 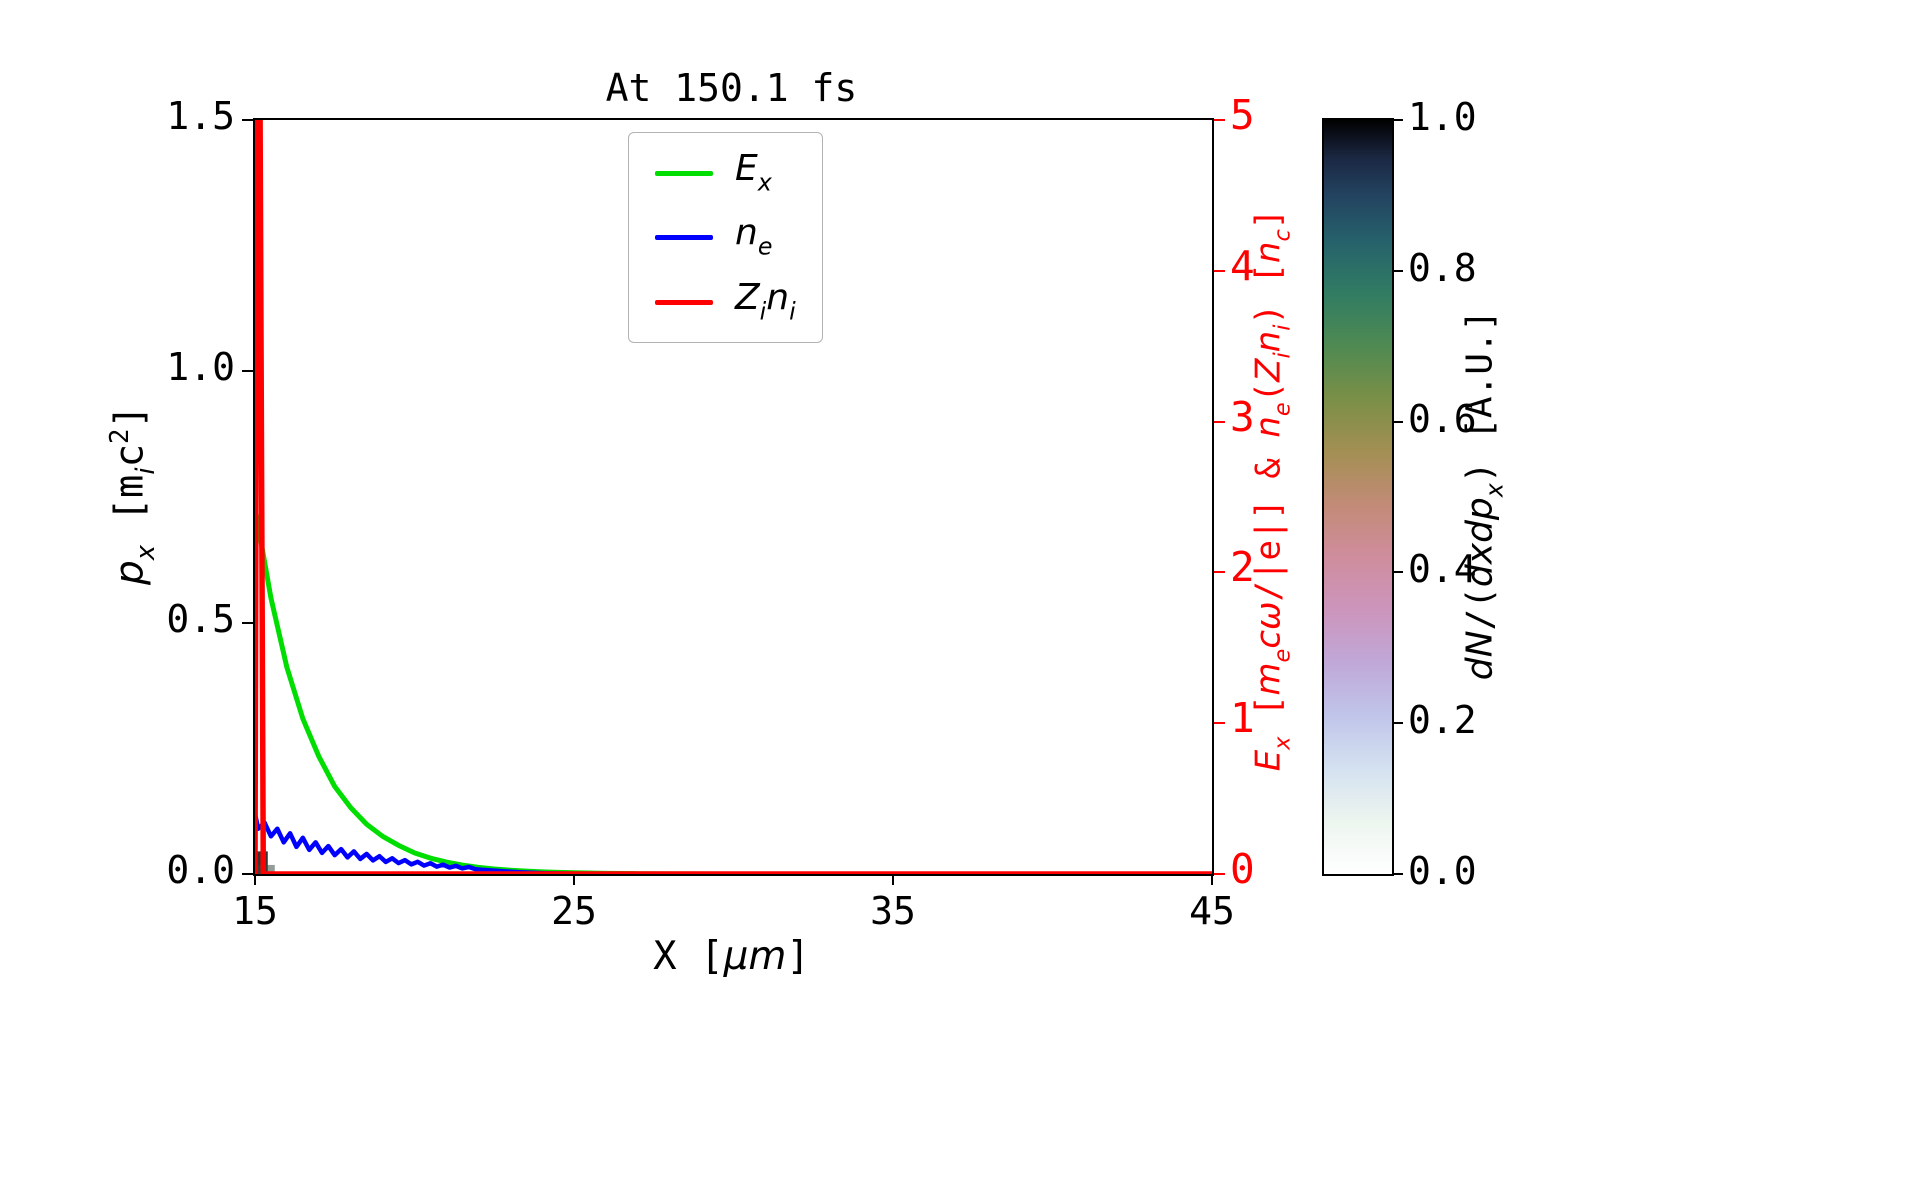 I want to click on colorbar-tick-label: 1.0, so click(x=1442, y=117).